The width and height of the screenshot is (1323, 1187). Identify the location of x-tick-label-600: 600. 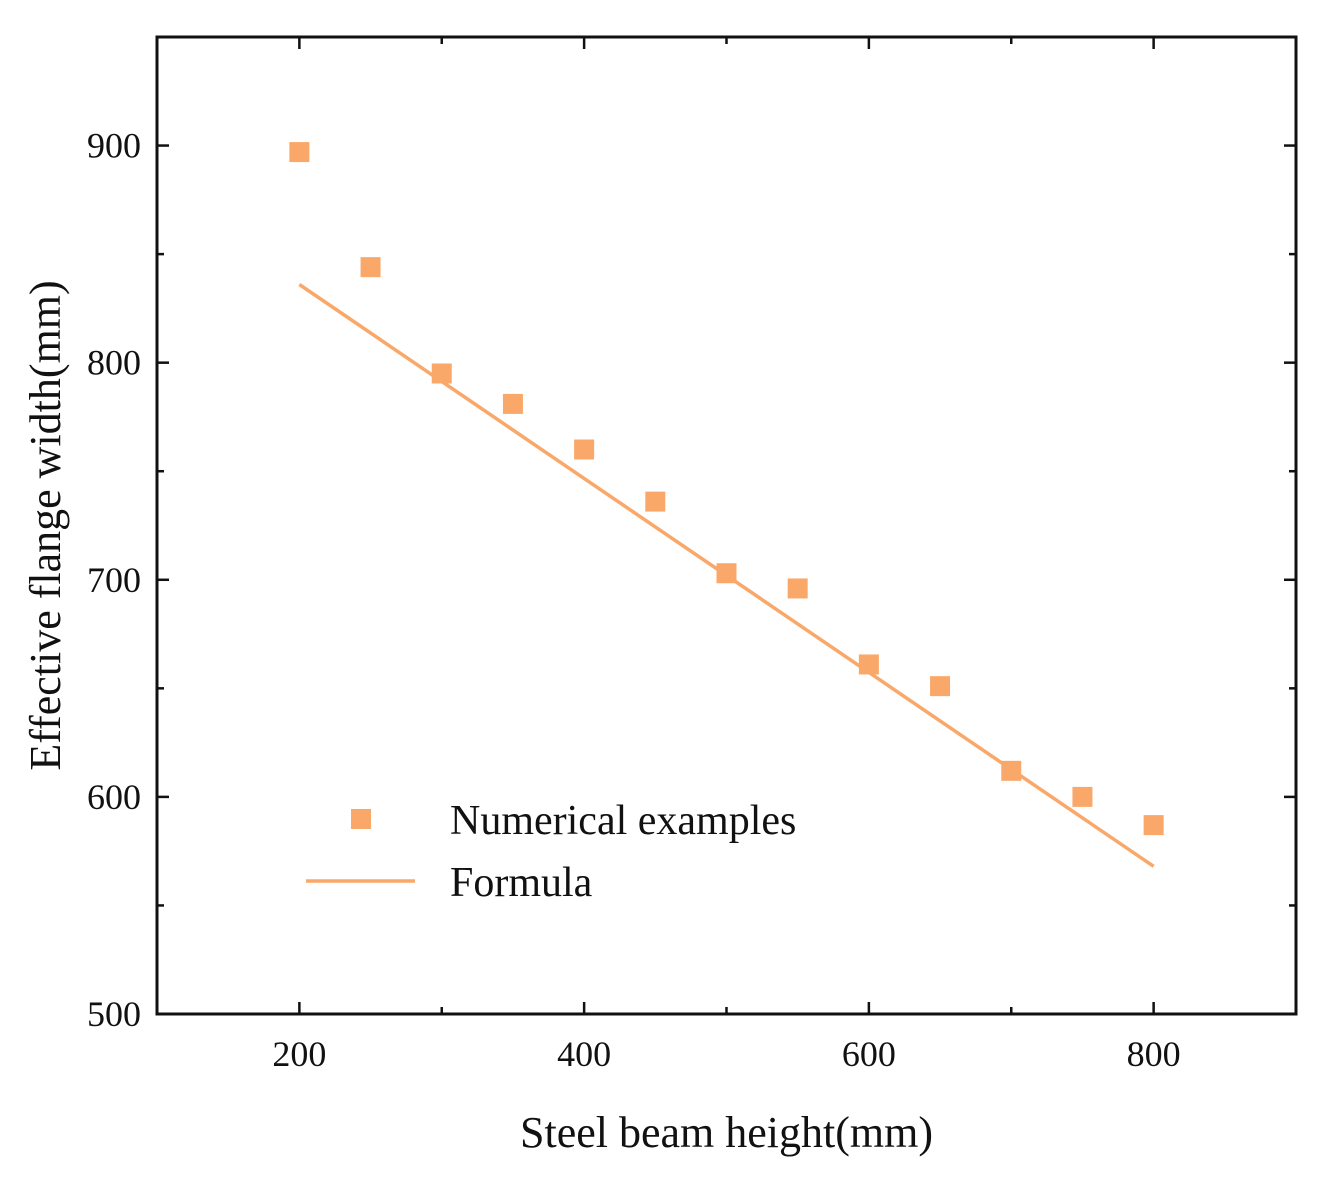
(869, 1054).